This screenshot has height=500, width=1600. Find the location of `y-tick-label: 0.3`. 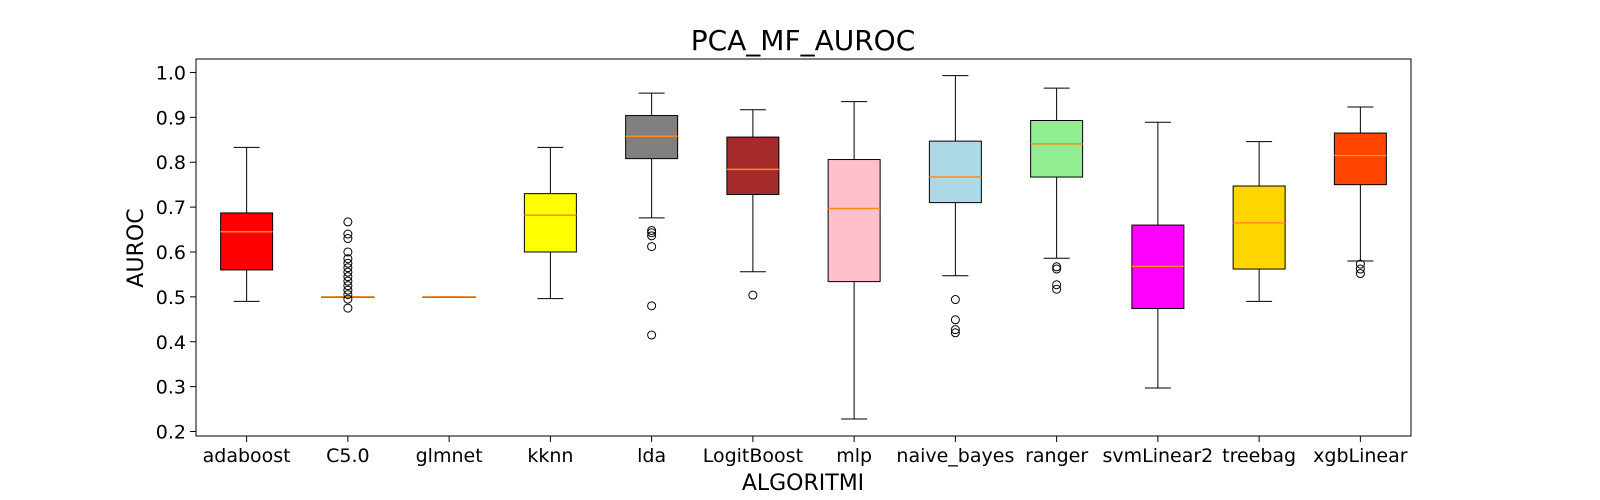

y-tick-label: 0.3 is located at coordinates (171, 388).